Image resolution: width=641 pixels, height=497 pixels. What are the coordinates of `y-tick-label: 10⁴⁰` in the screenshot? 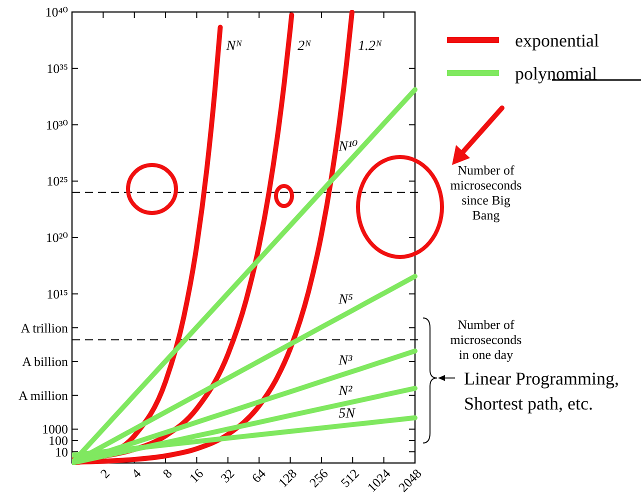 It's located at (56, 12).